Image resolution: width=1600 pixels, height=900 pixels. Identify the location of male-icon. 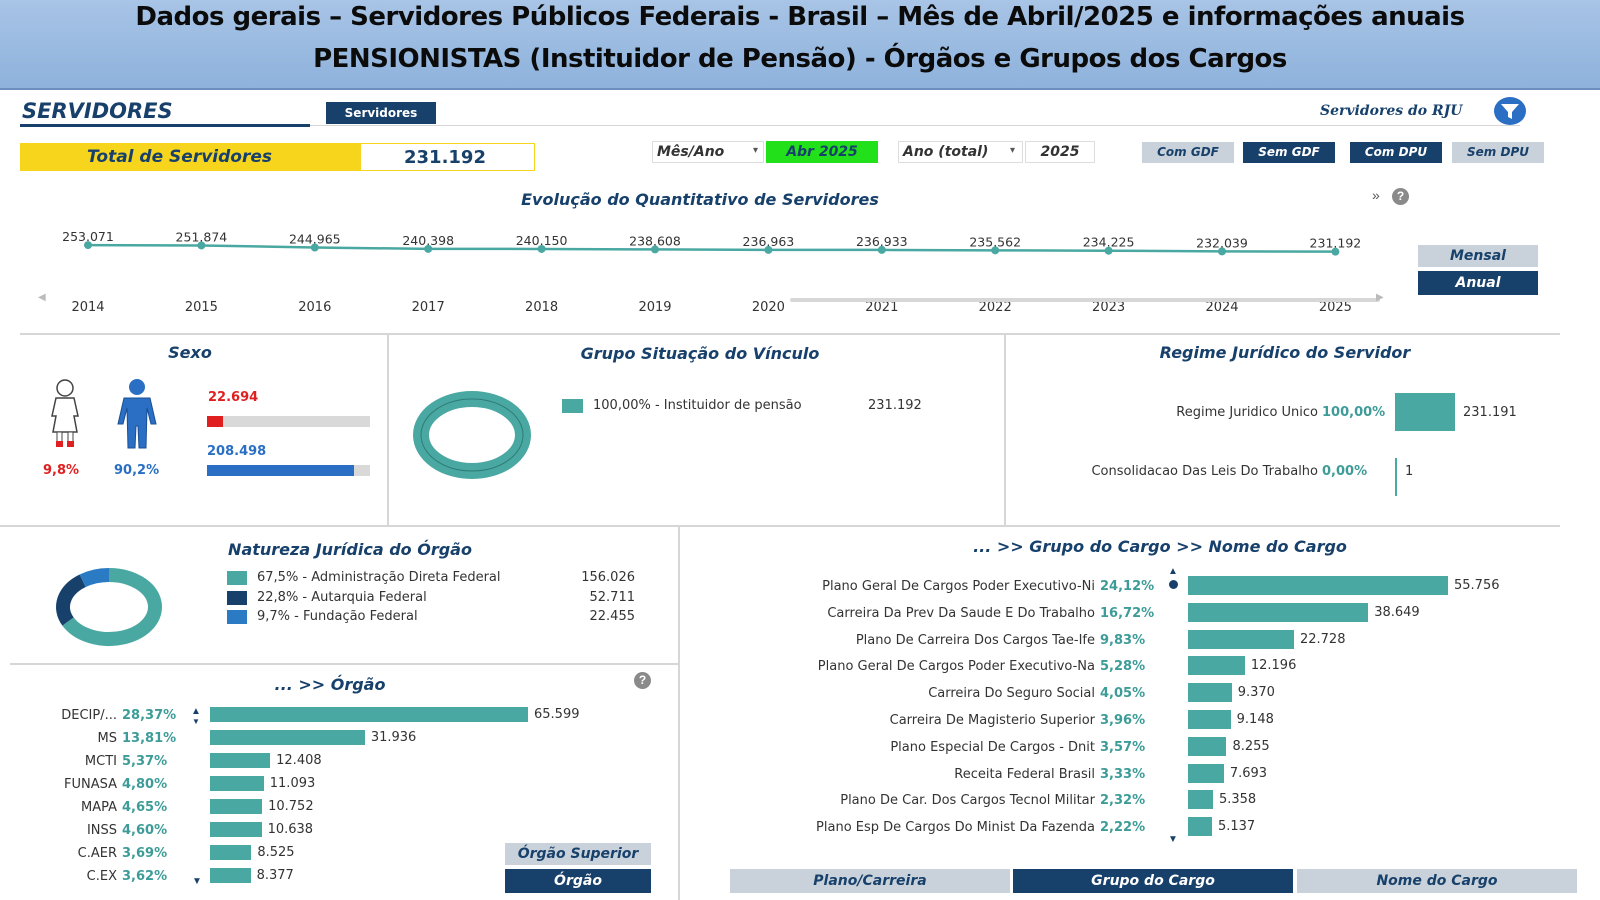
(137, 414).